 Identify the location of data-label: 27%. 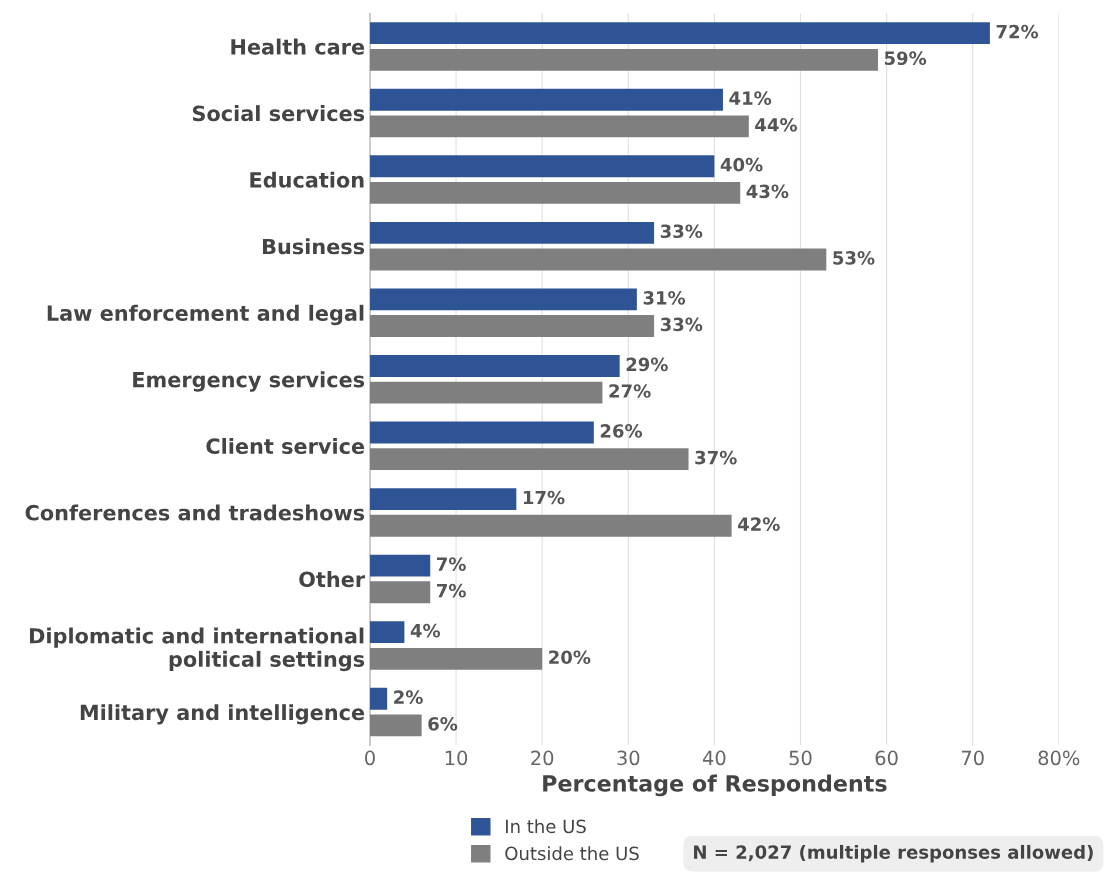
(630, 391).